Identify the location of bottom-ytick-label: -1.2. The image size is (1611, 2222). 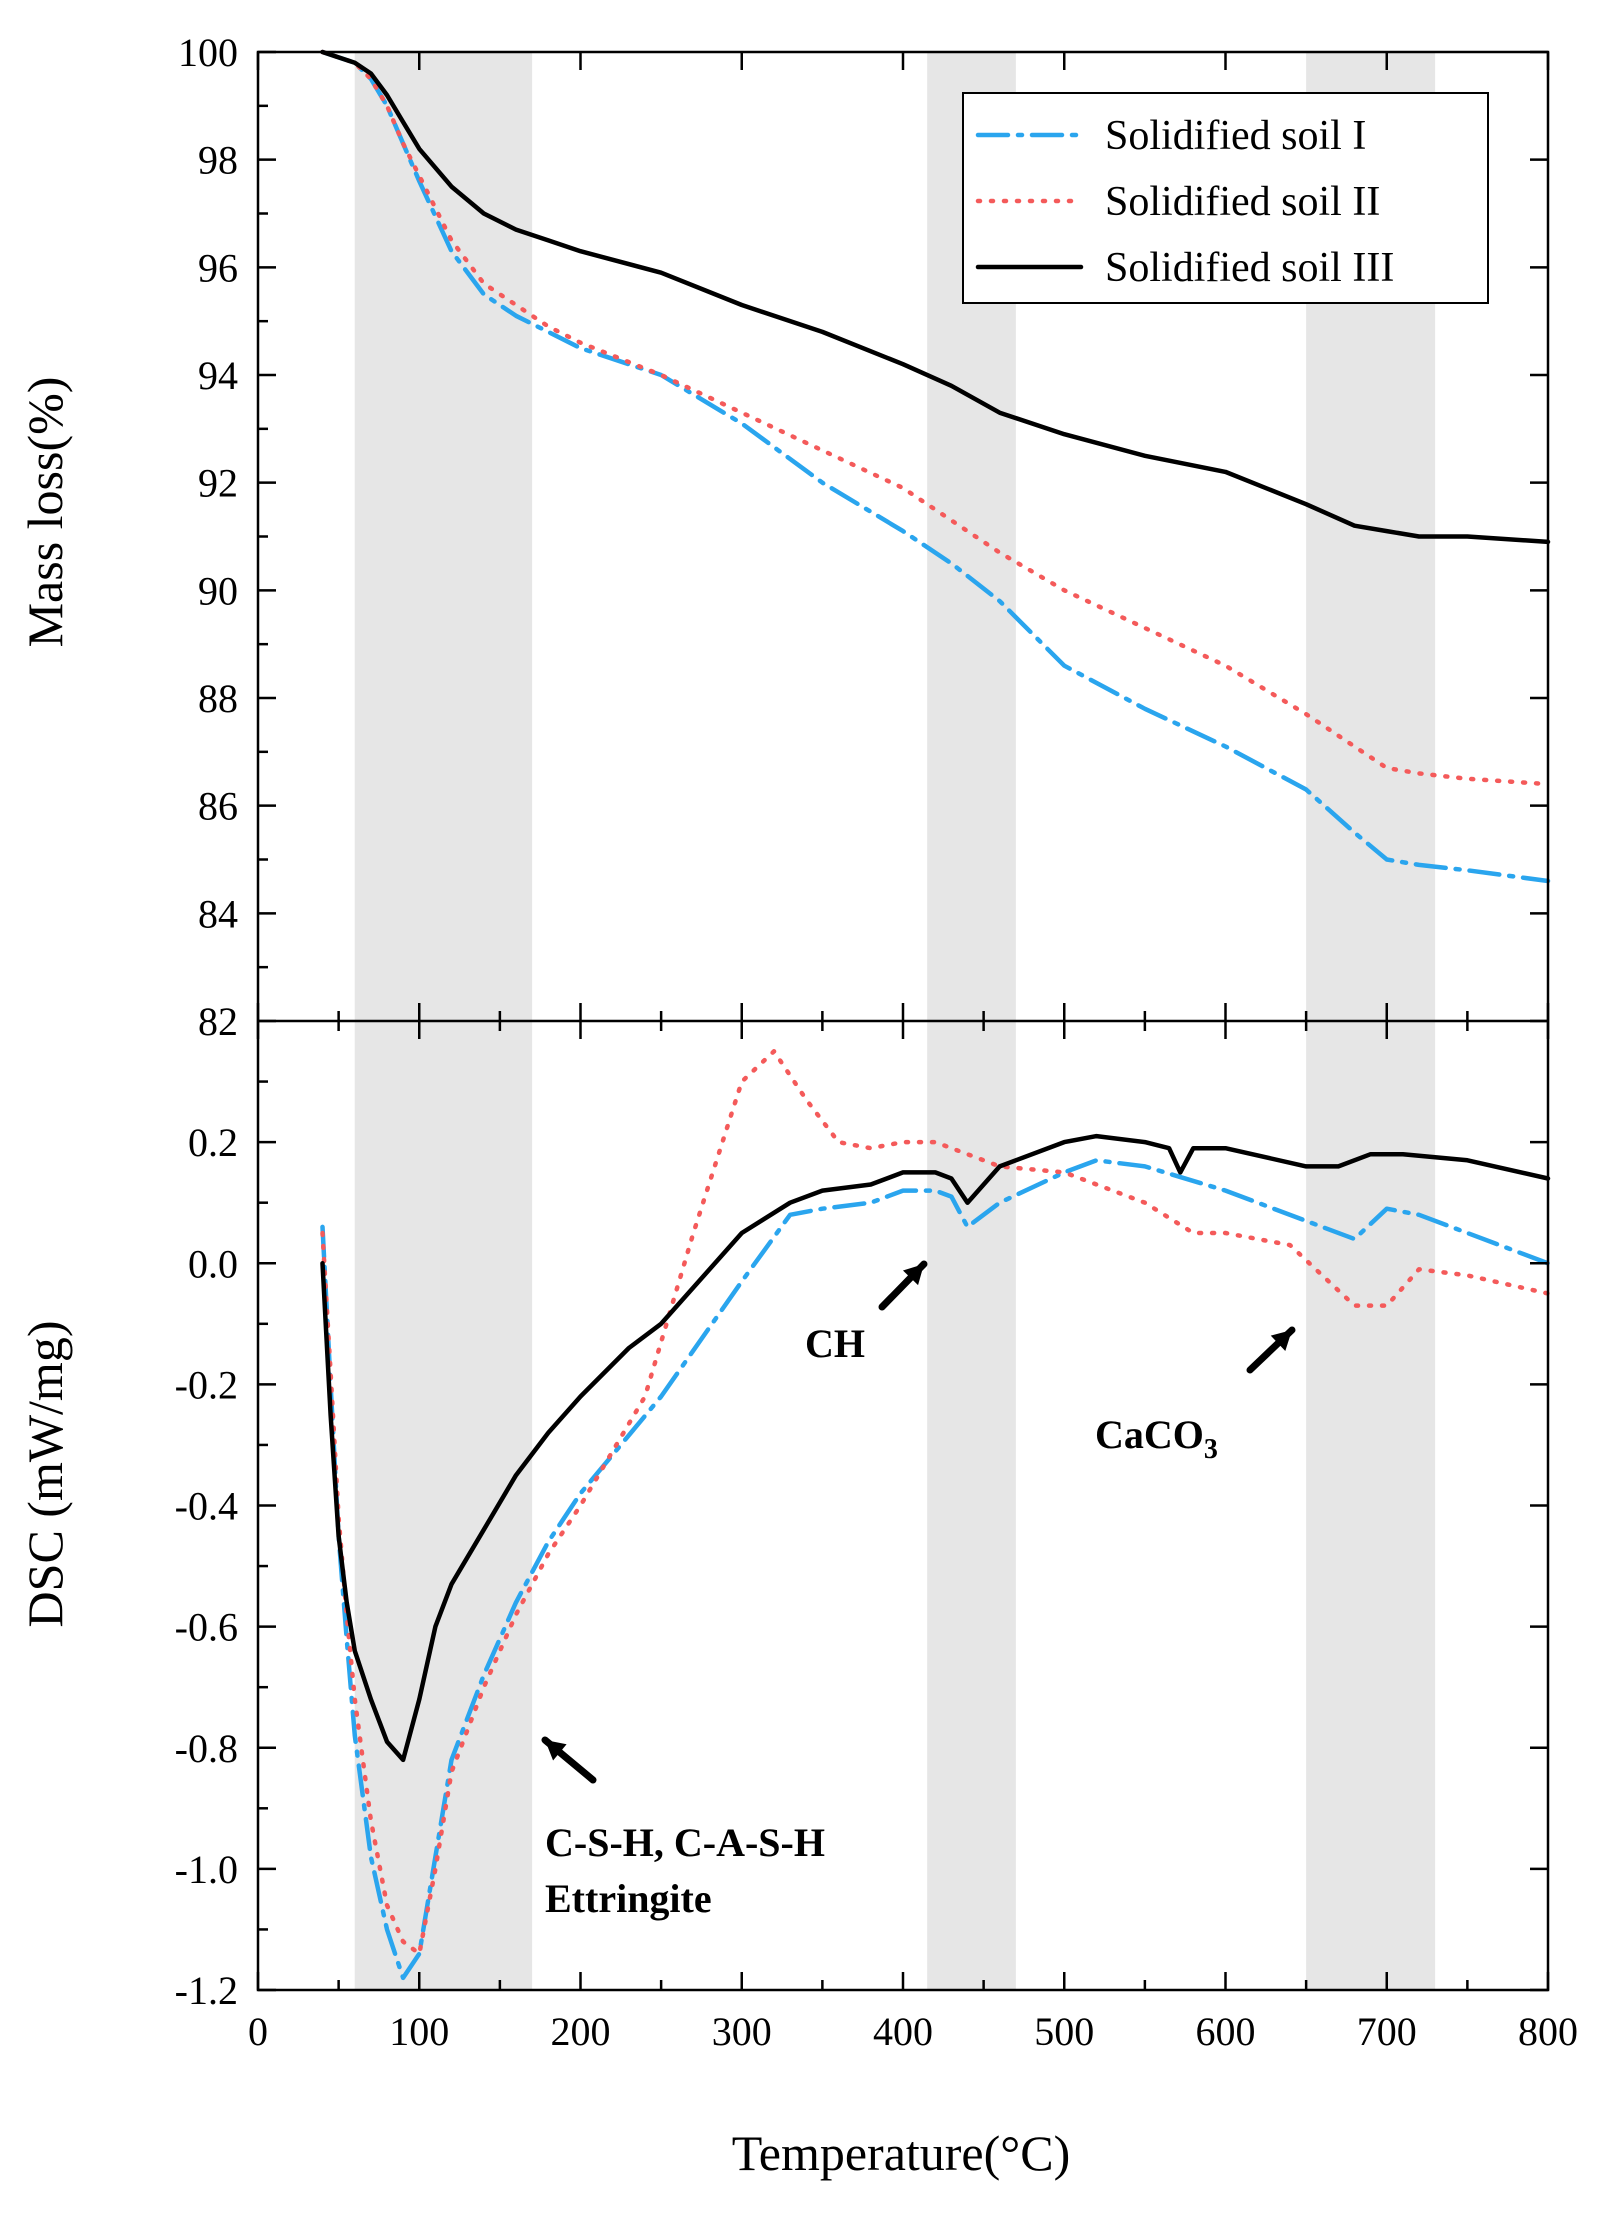
(206, 1990).